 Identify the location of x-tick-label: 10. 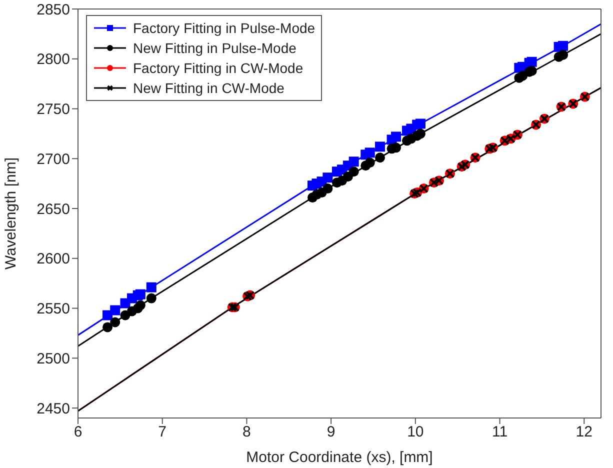
(415, 432).